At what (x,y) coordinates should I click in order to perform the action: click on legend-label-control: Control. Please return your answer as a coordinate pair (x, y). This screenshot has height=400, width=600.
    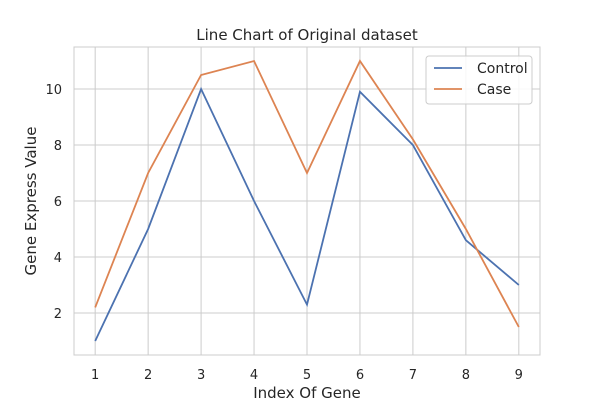
    Looking at the image, I should click on (502, 69).